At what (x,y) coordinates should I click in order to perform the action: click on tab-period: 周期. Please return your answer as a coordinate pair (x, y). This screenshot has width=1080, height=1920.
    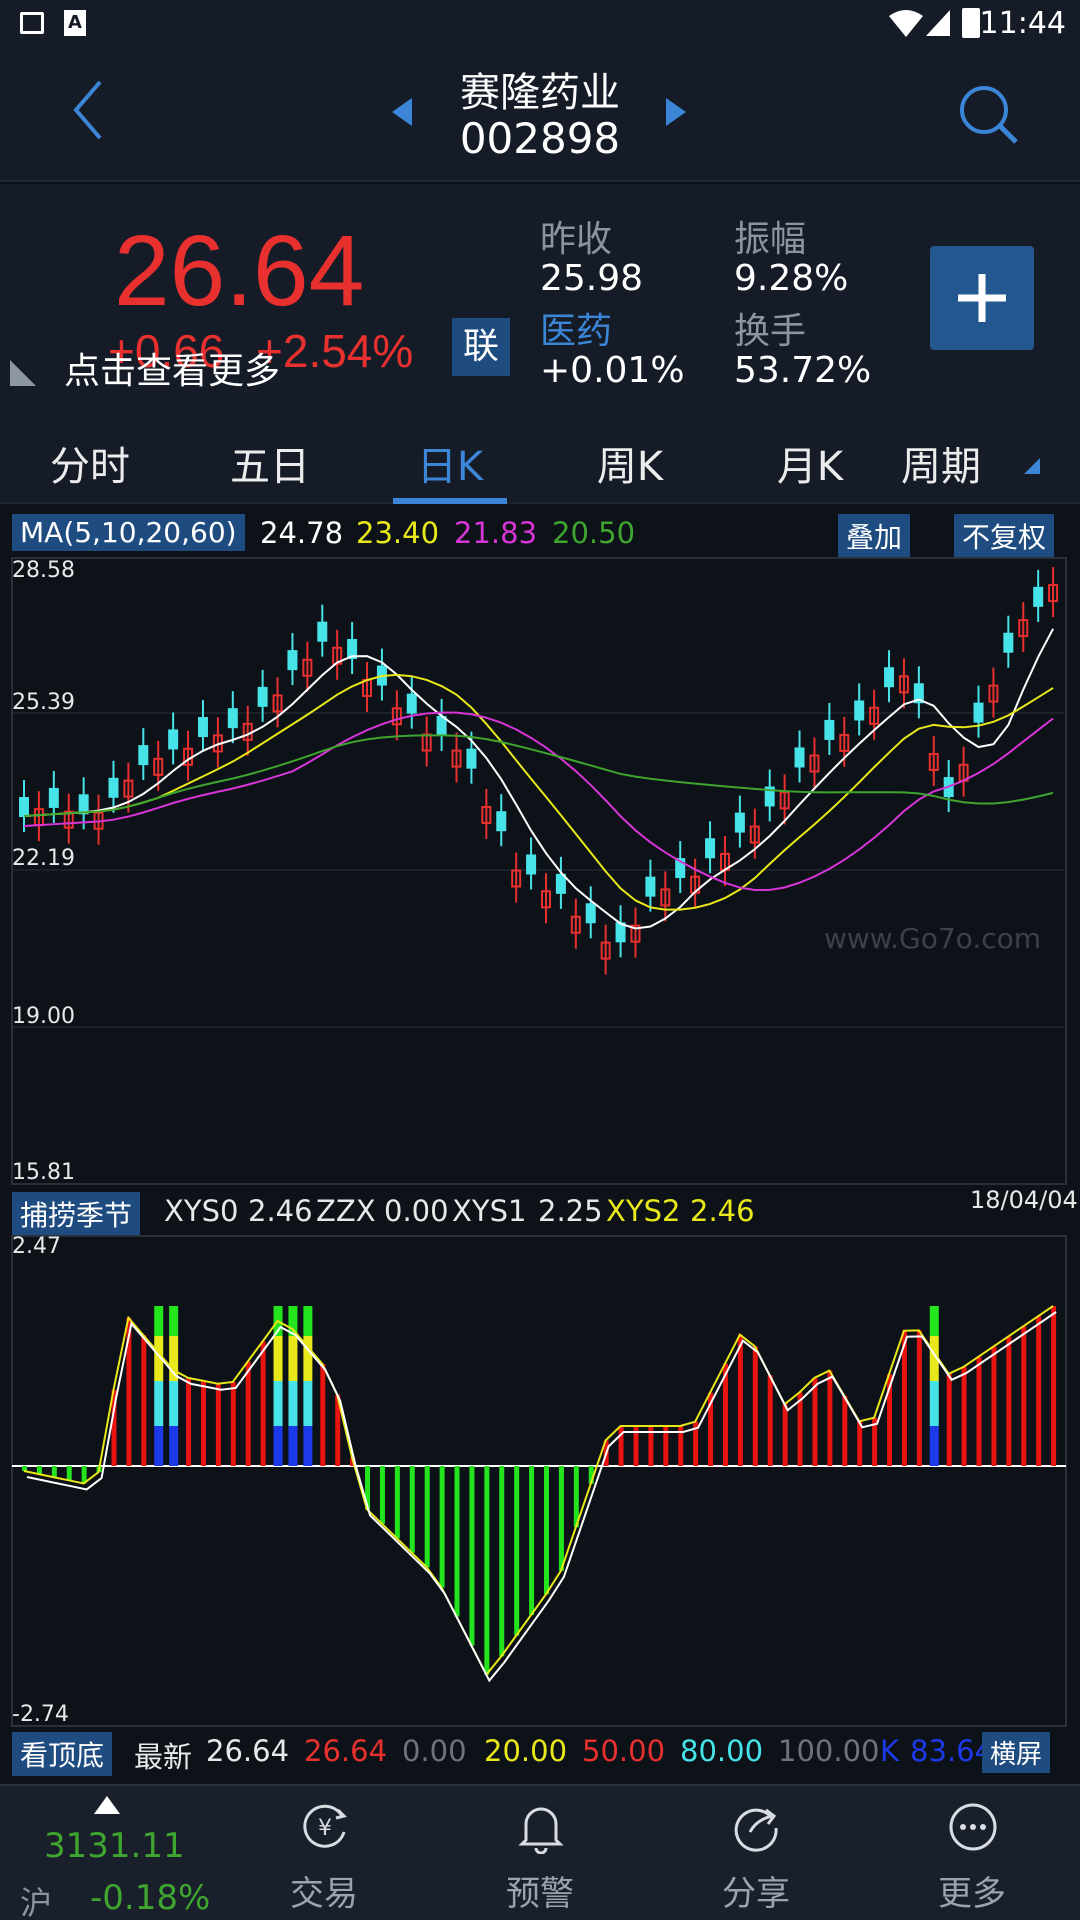
    Looking at the image, I should click on (941, 467).